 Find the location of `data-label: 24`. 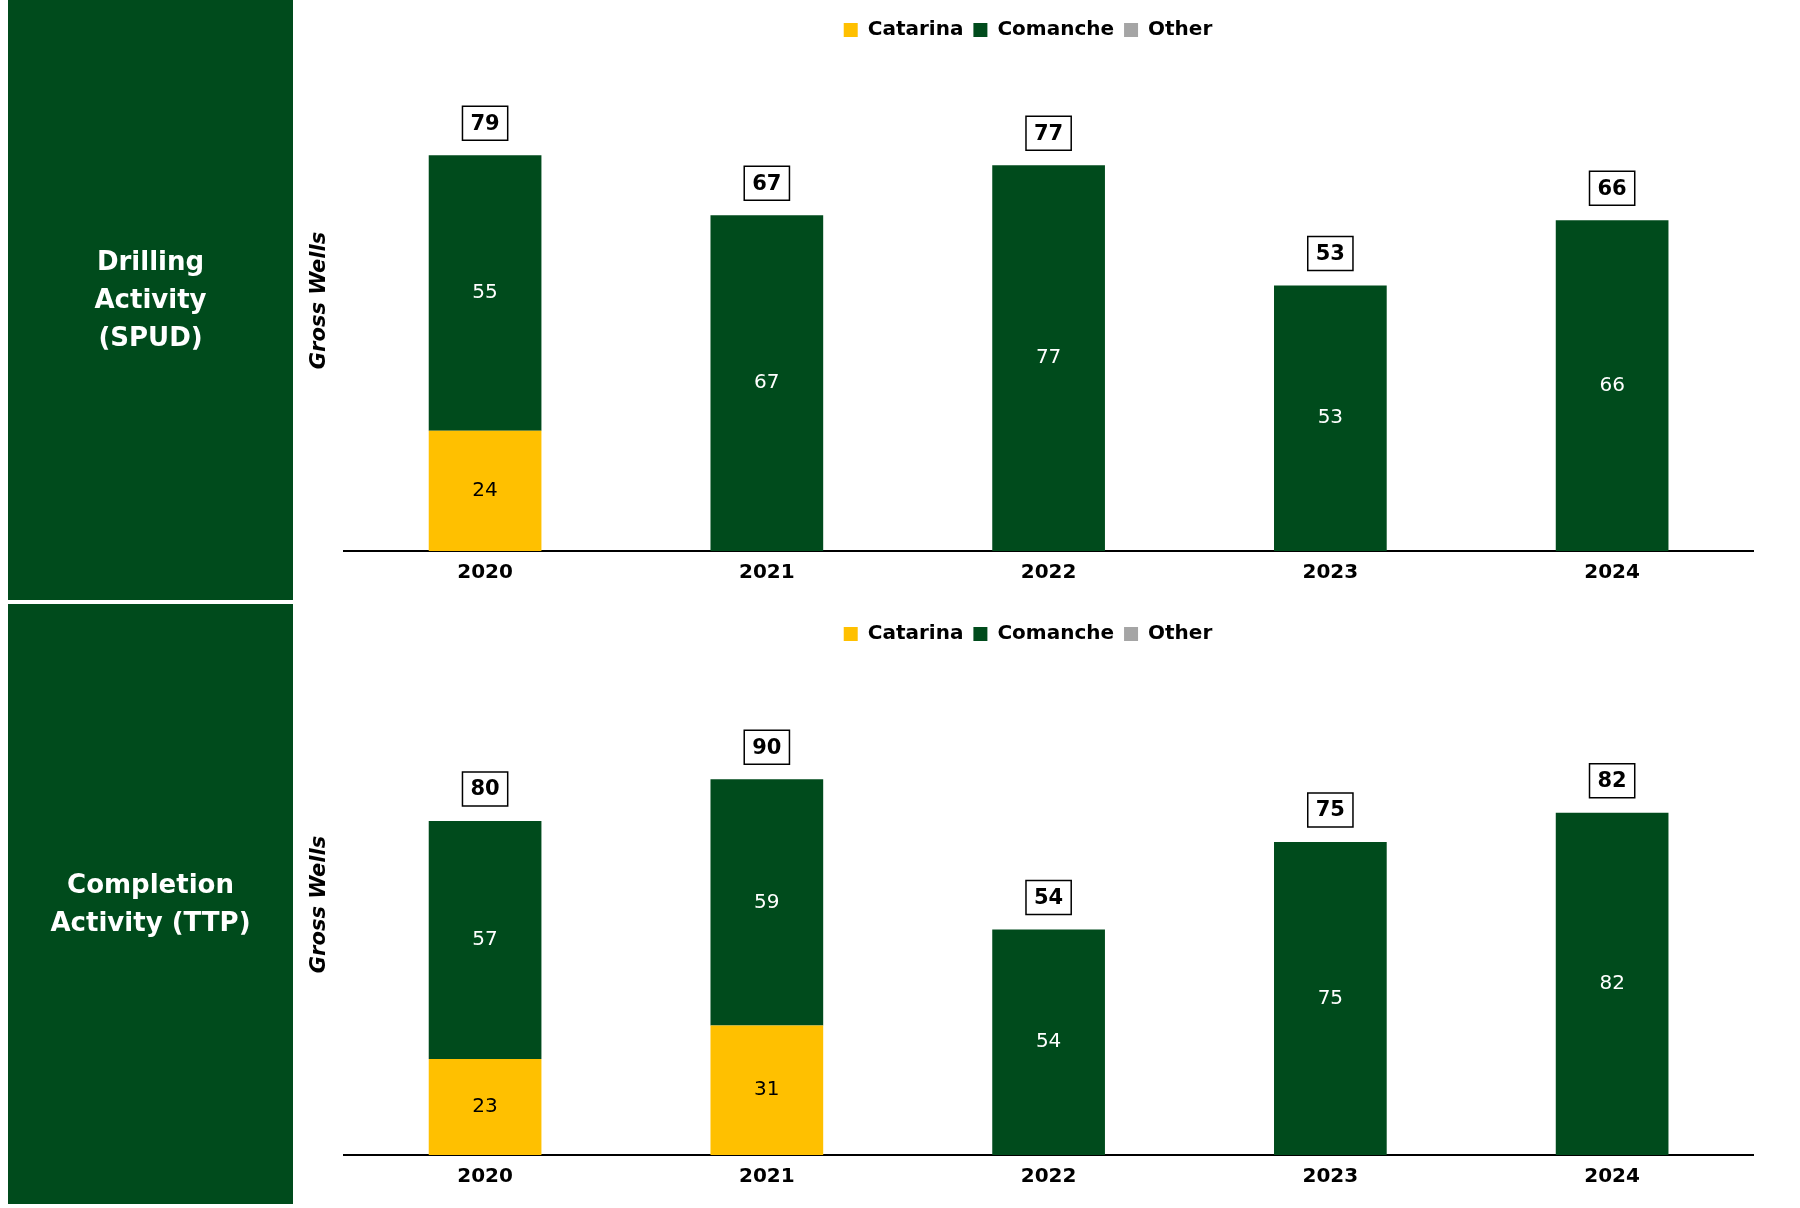

data-label: 24 is located at coordinates (485, 489).